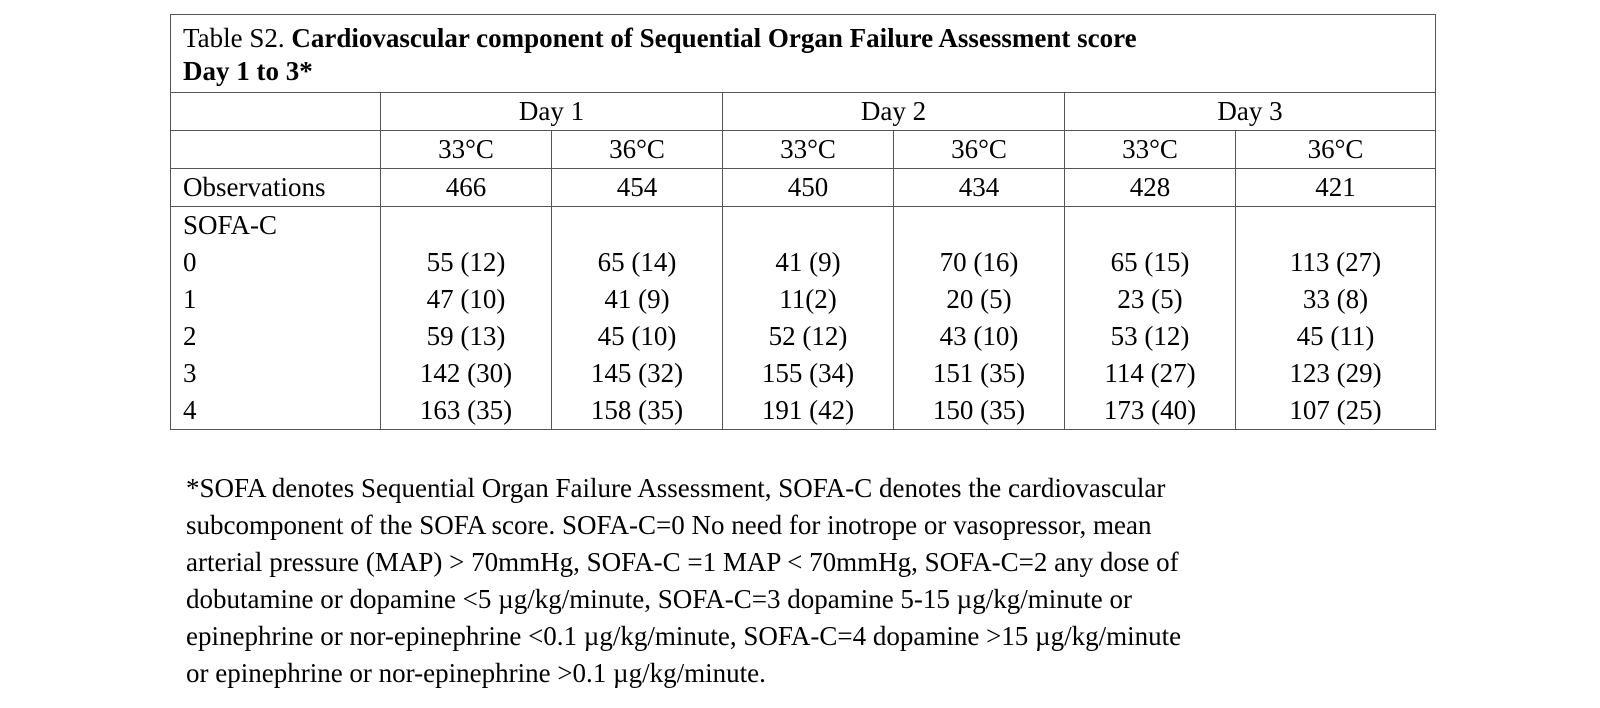 The image size is (1600, 708). Describe the element at coordinates (808, 187) in the screenshot. I see `observations-cell: 450` at that location.